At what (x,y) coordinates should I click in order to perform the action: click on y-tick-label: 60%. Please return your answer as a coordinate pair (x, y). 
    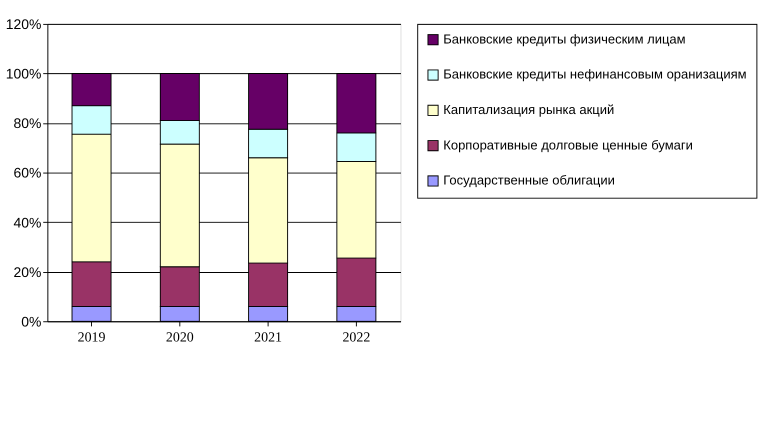
    Looking at the image, I should click on (27, 172).